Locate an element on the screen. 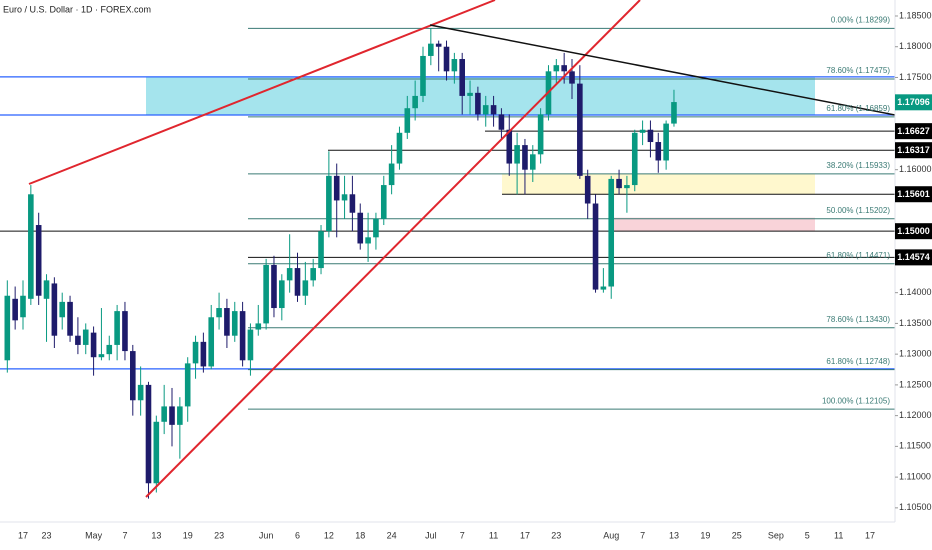 The height and width of the screenshot is (550, 932). fib-label: 50.00% (1.15202) is located at coordinates (858, 210).